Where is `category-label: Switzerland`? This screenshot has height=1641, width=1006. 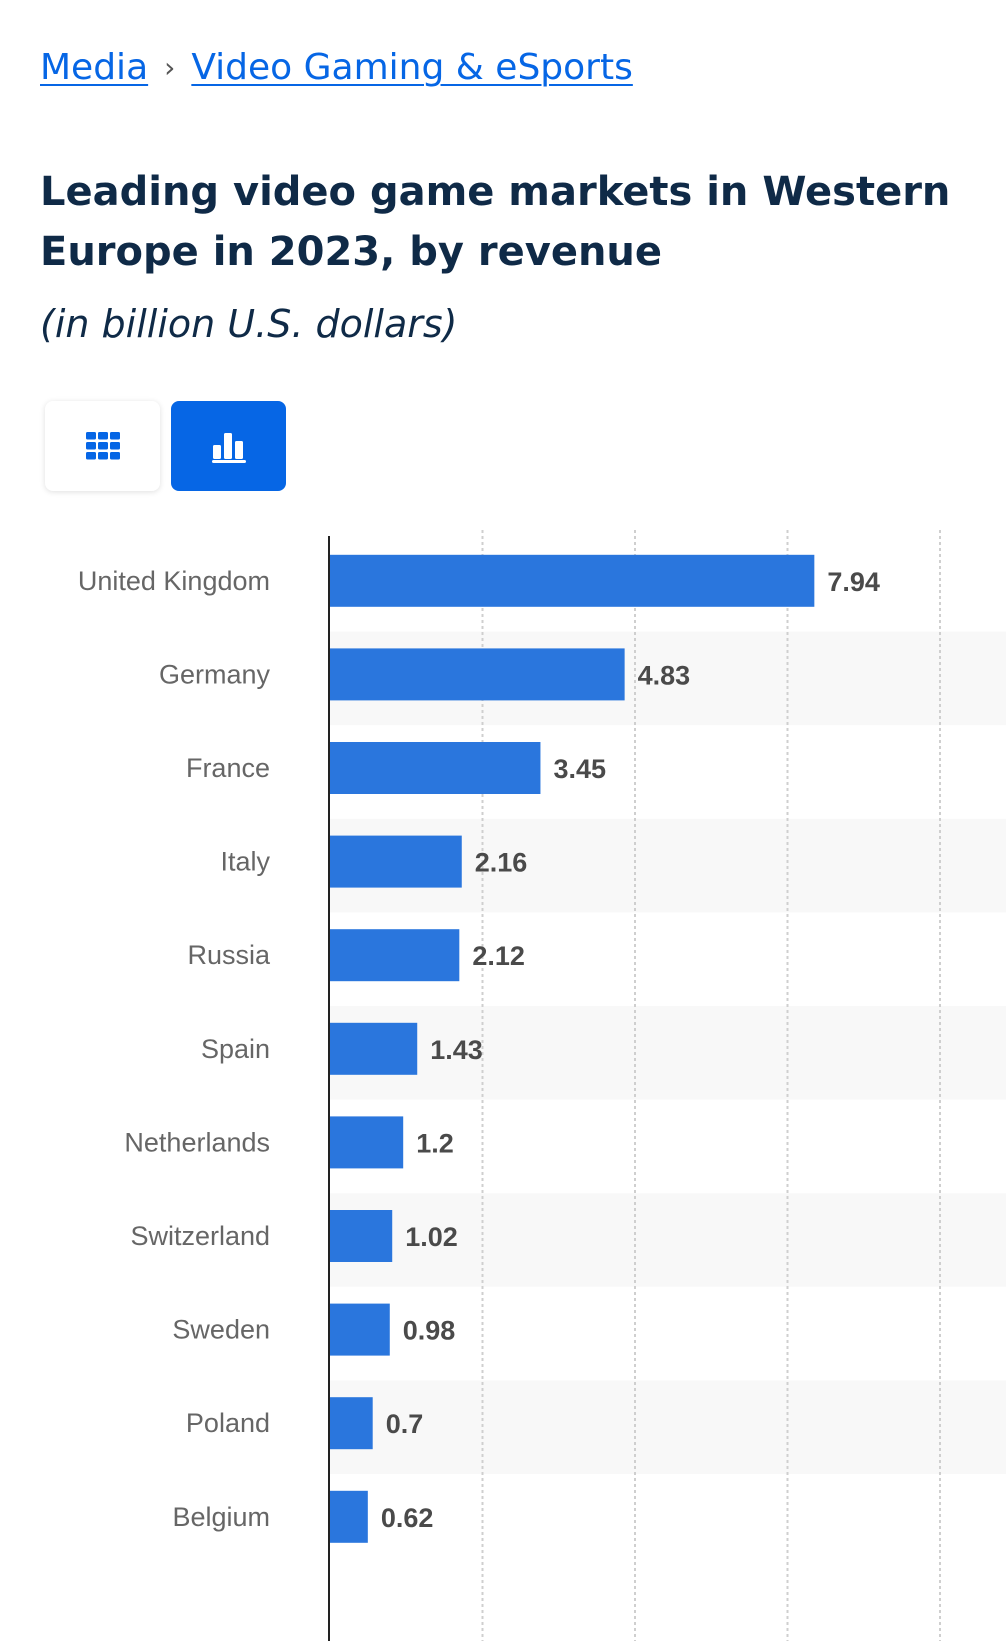 category-label: Switzerland is located at coordinates (200, 1236).